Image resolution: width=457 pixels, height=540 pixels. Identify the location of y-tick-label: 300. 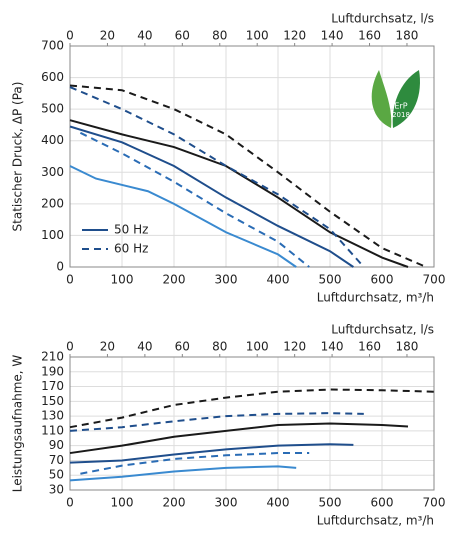
(52, 172).